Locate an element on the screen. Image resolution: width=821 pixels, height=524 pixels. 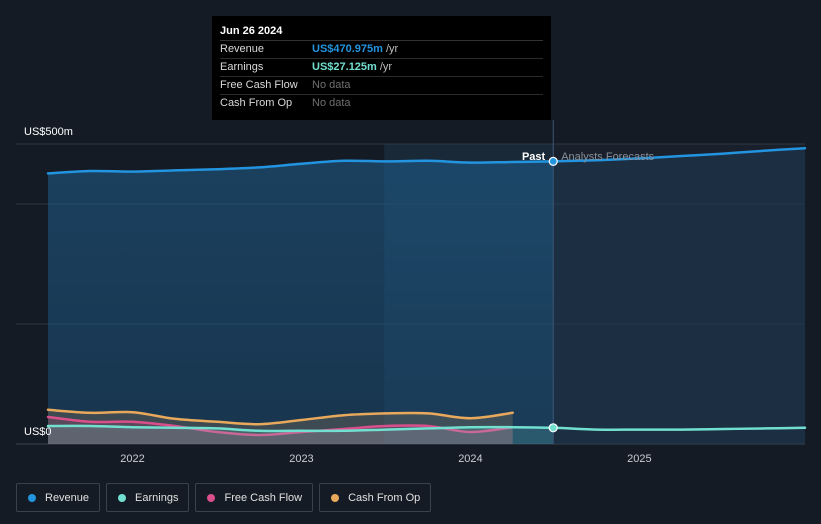
tooltip-value-fcf: No data is located at coordinates (331, 85).